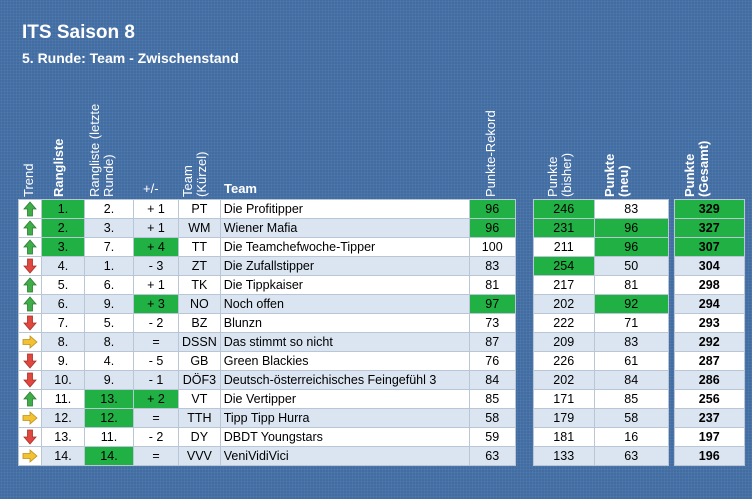  Describe the element at coordinates (156, 266) in the screenshot. I see `diff-cell: - 3` at that location.